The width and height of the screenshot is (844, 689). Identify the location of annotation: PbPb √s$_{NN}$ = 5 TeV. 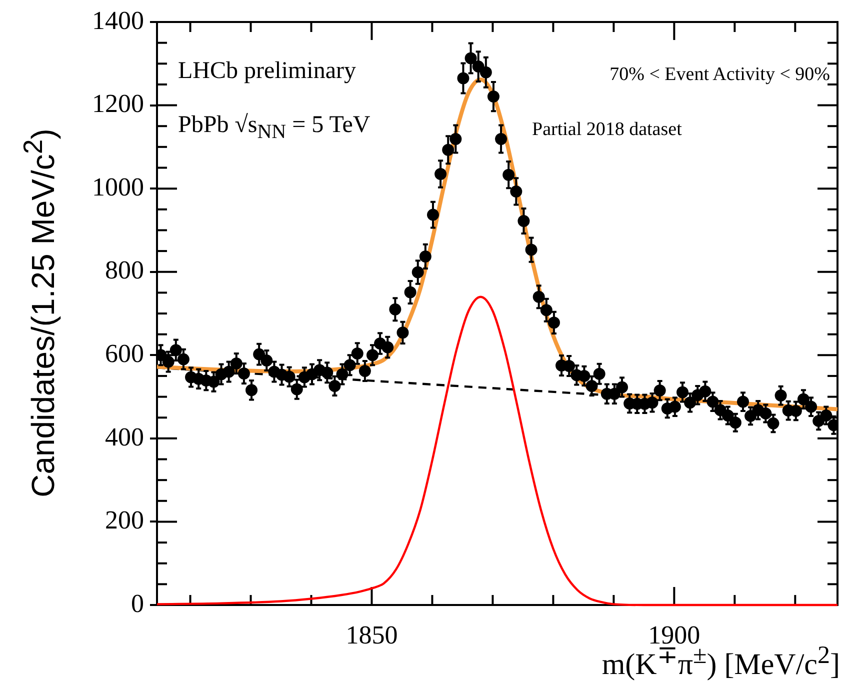
(274, 128).